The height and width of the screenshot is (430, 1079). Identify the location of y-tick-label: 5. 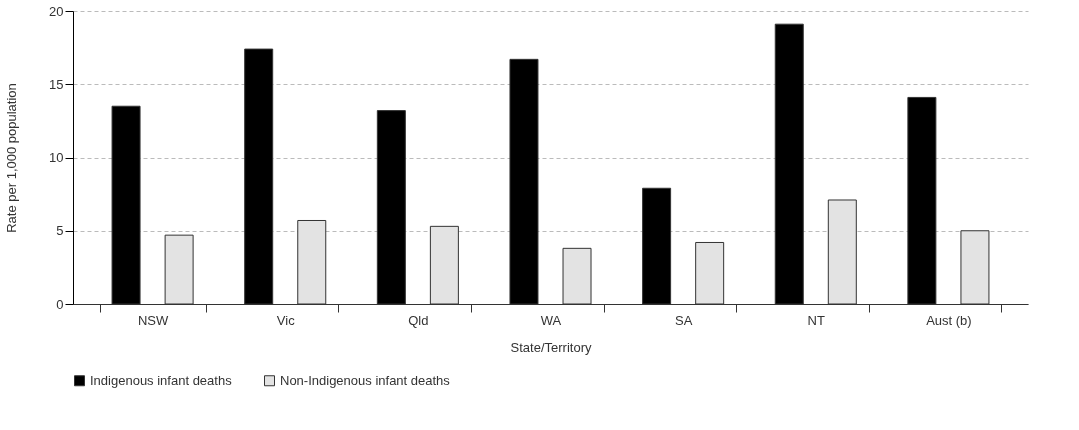
(60, 231).